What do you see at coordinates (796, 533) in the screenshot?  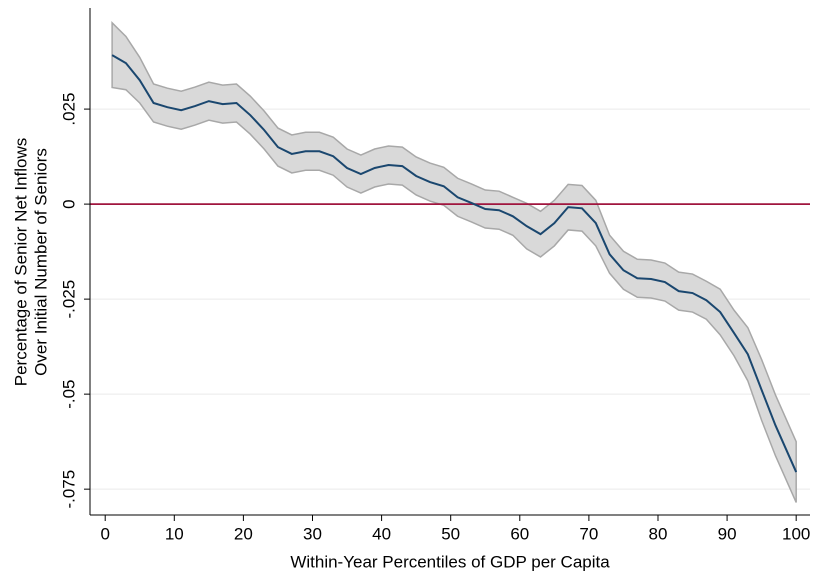 I see `x-tick-label: 100` at bounding box center [796, 533].